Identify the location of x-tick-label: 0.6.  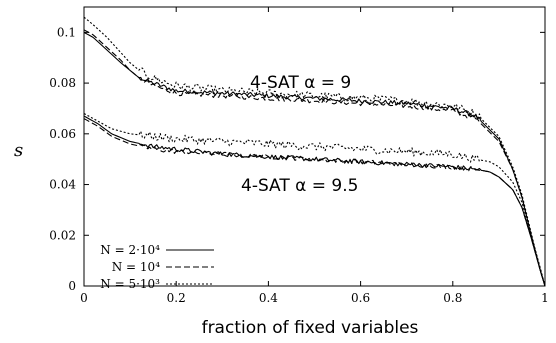
(360, 298).